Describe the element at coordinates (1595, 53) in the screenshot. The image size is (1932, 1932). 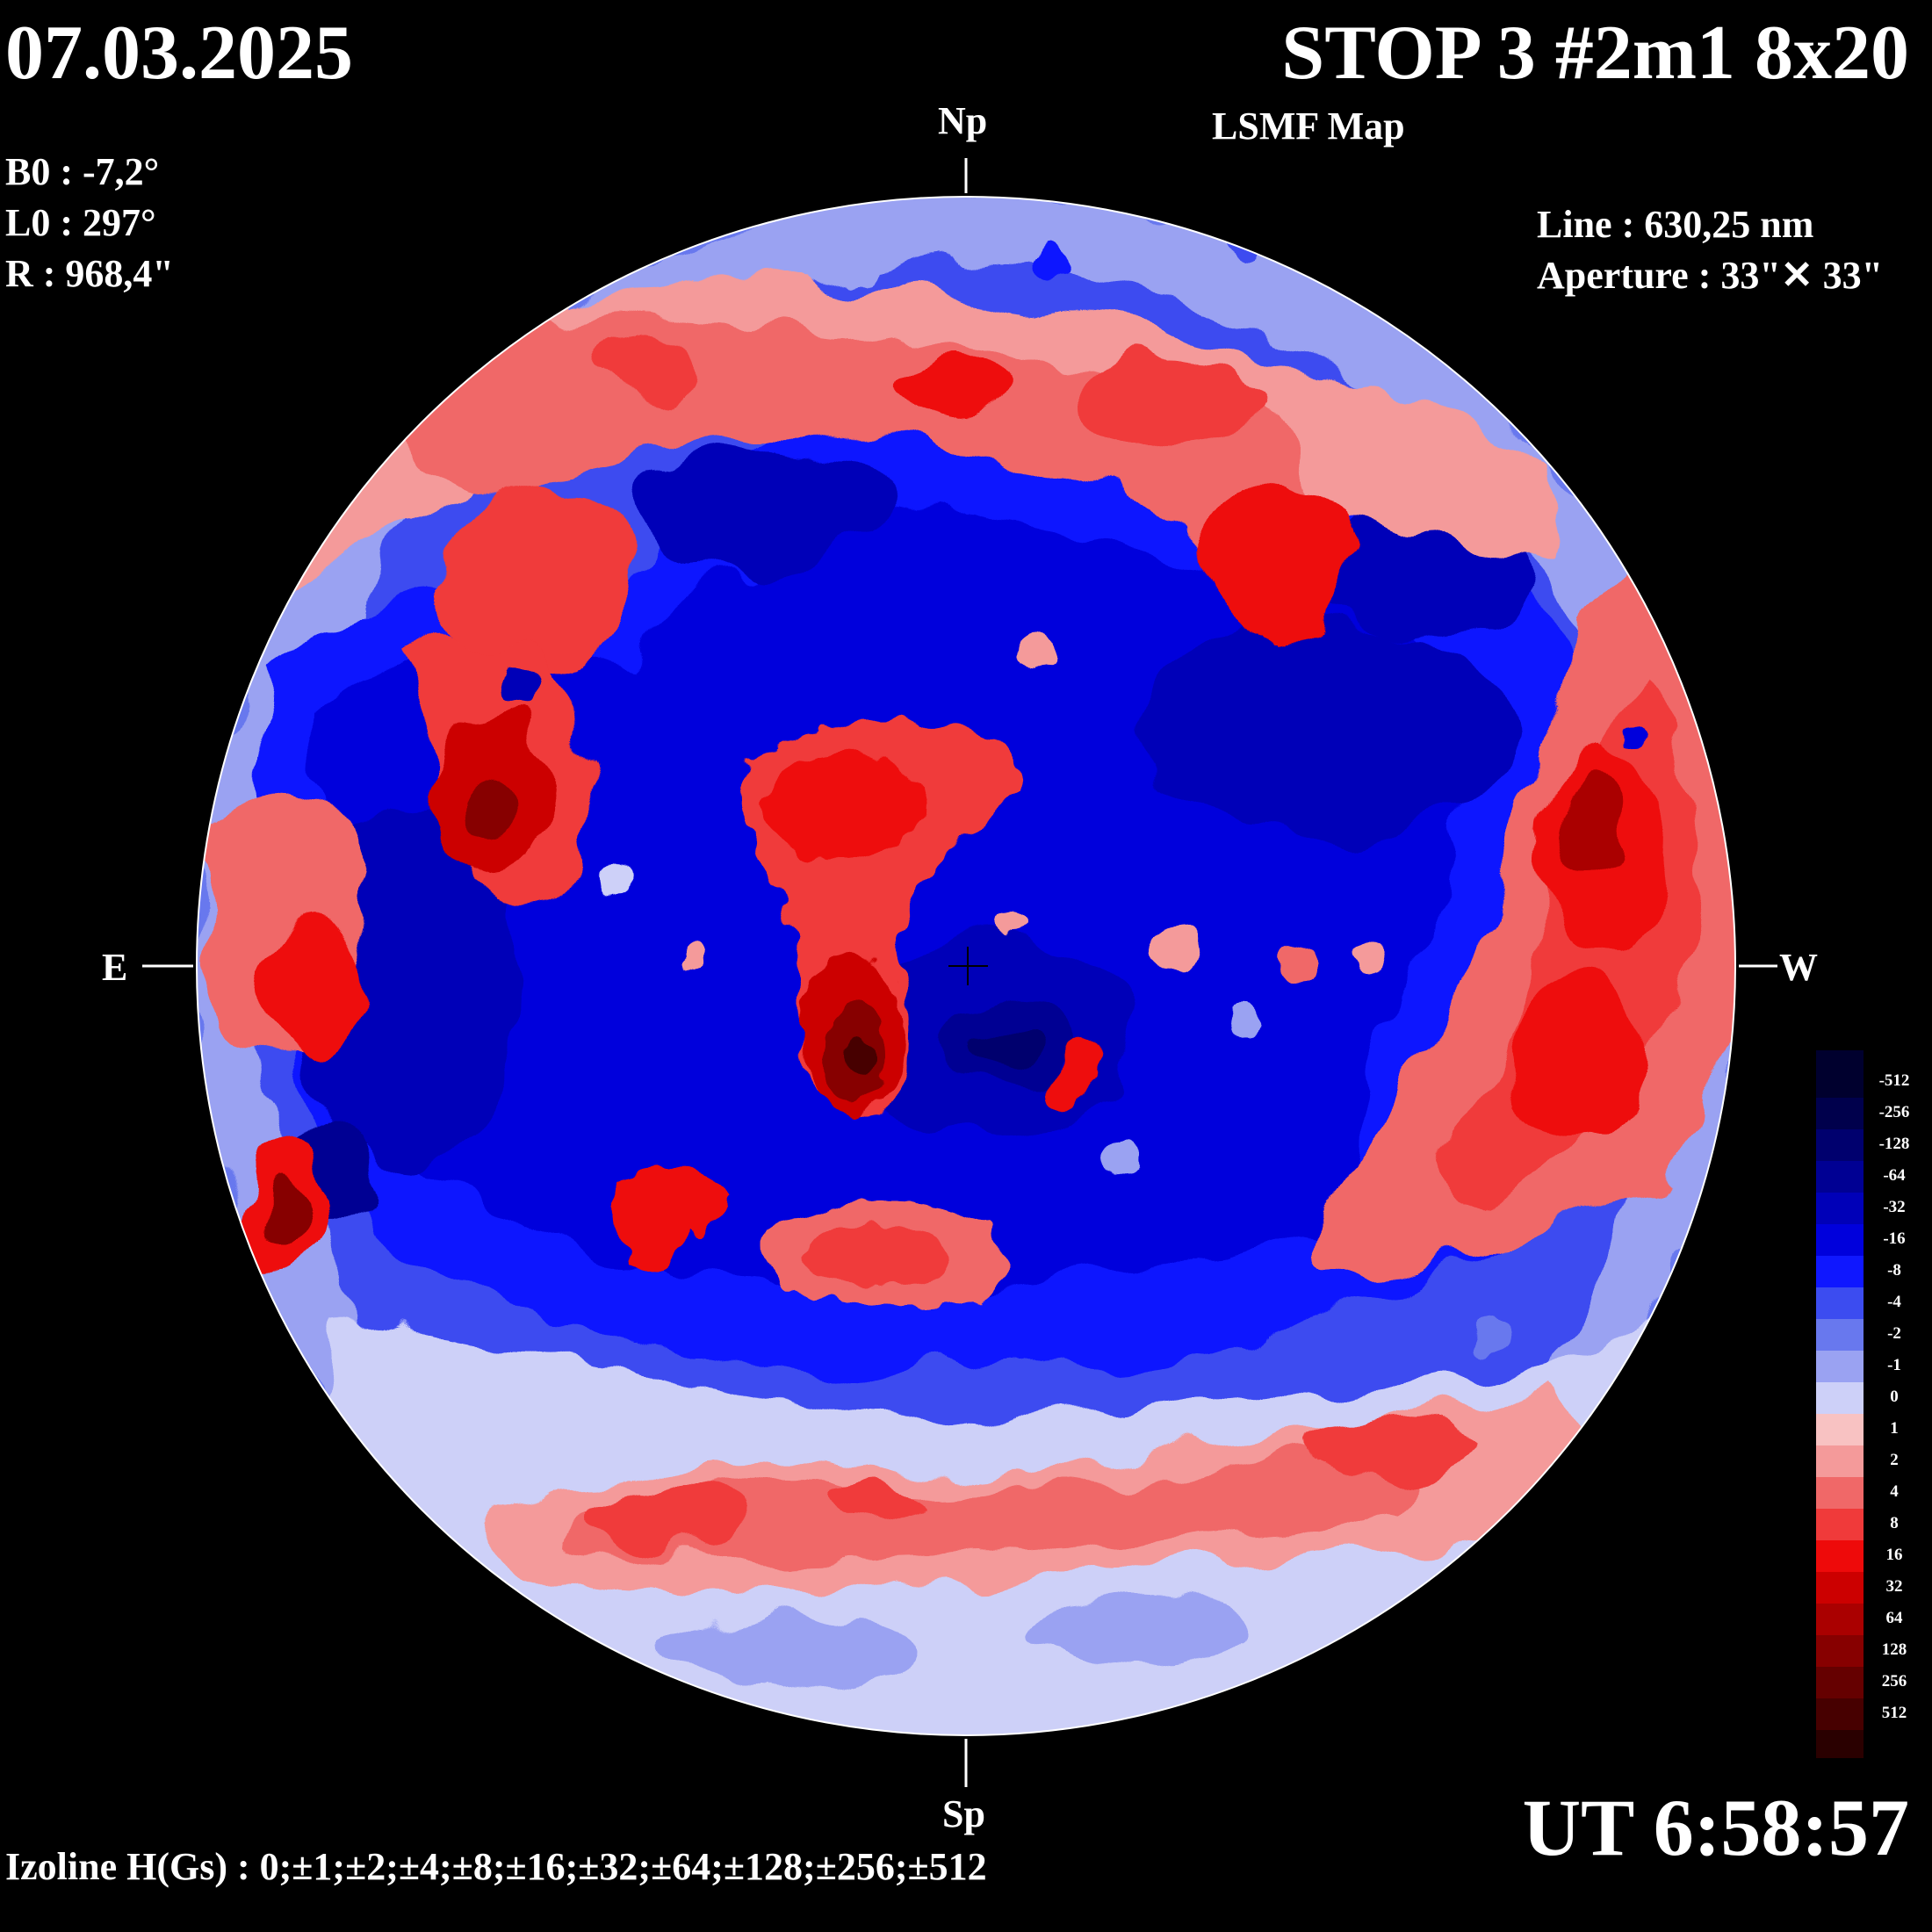
I see `map-title: STOP 3 #2m1 8x20` at that location.